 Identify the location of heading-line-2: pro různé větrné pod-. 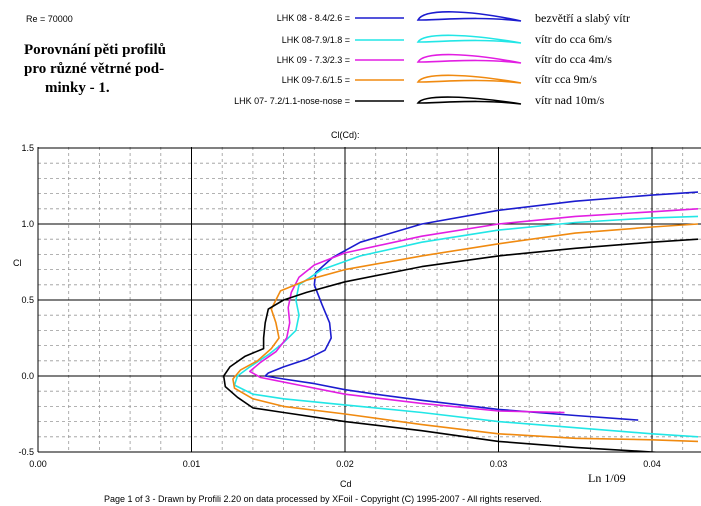
(94, 69).